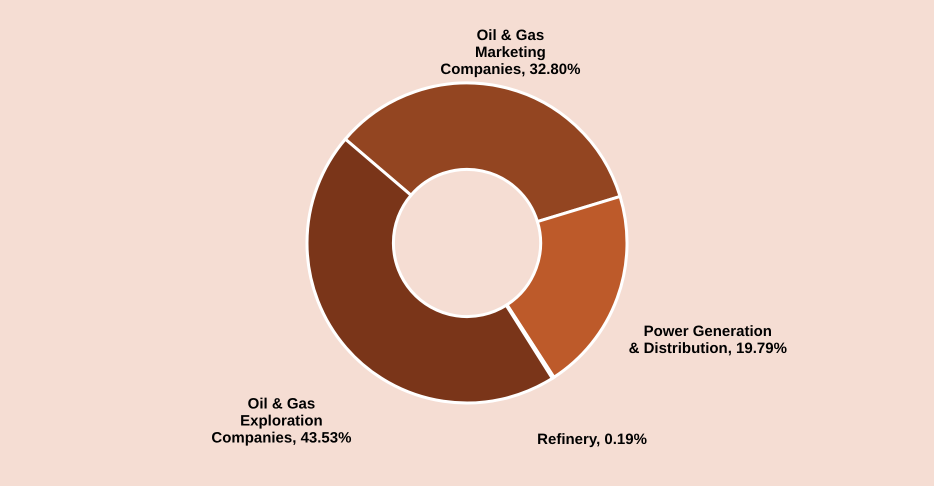 This screenshot has height=486, width=934. Describe the element at coordinates (707, 340) in the screenshot. I see `slice-label: Power Generation & Distribution, 19.79%` at that location.